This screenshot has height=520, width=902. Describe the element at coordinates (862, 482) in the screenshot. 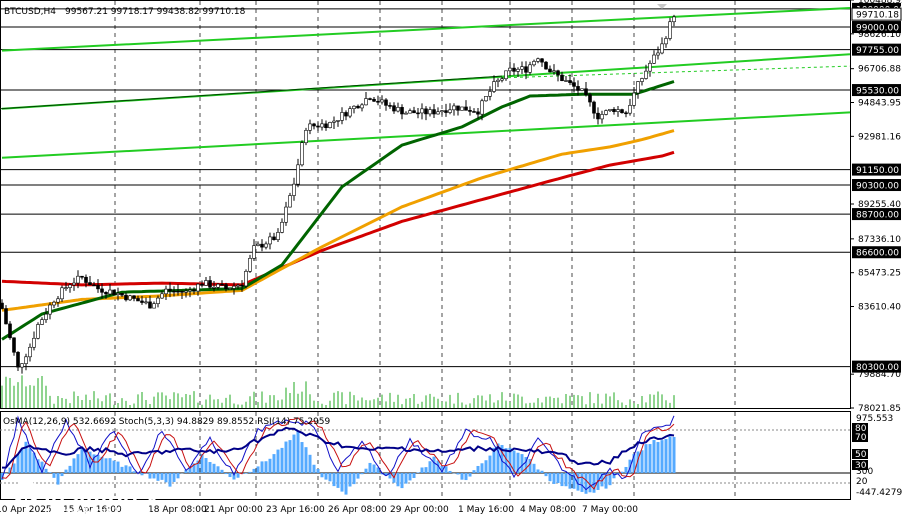

I see `indicator-scale-label: 20` at that location.